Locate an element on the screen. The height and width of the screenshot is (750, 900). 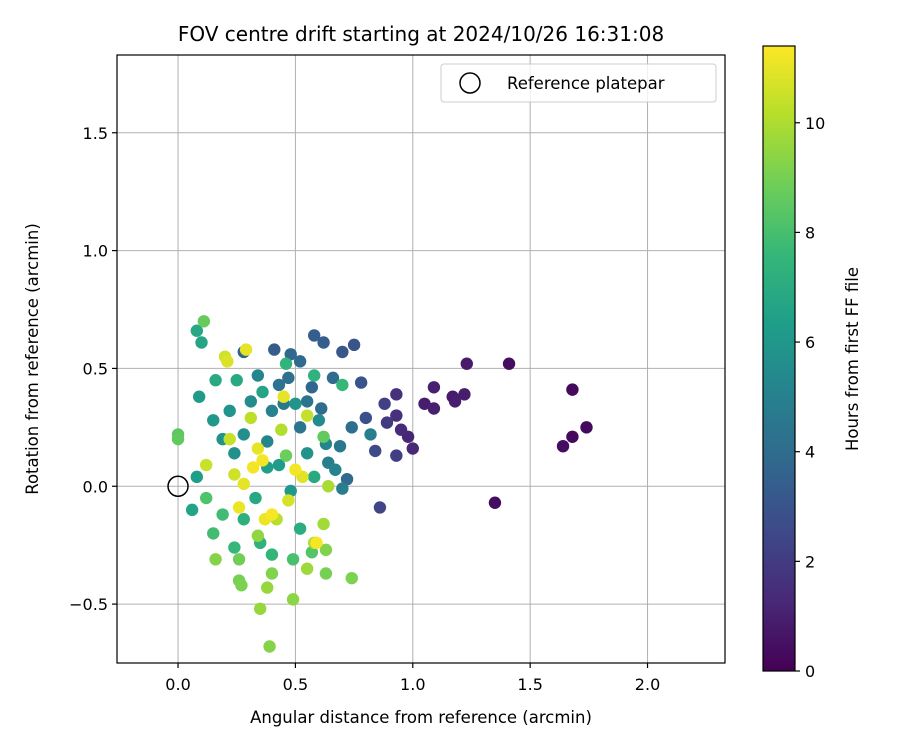
y-tick-label: 0.0 is located at coordinates (95, 486).